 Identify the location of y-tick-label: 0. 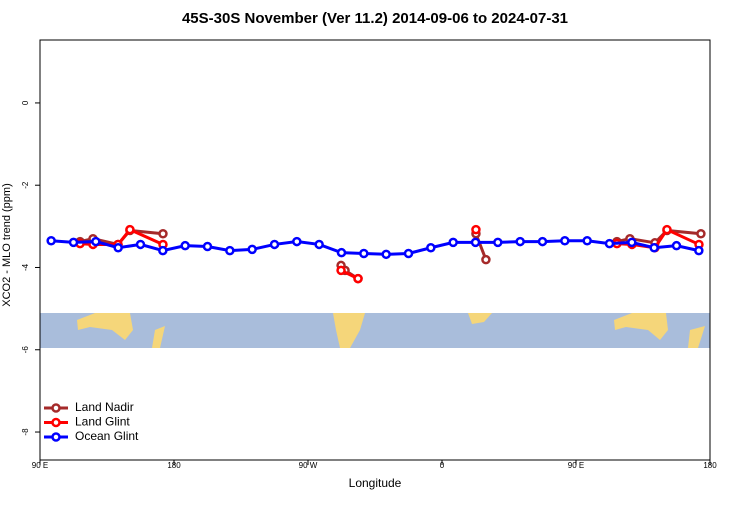
(25, 102).